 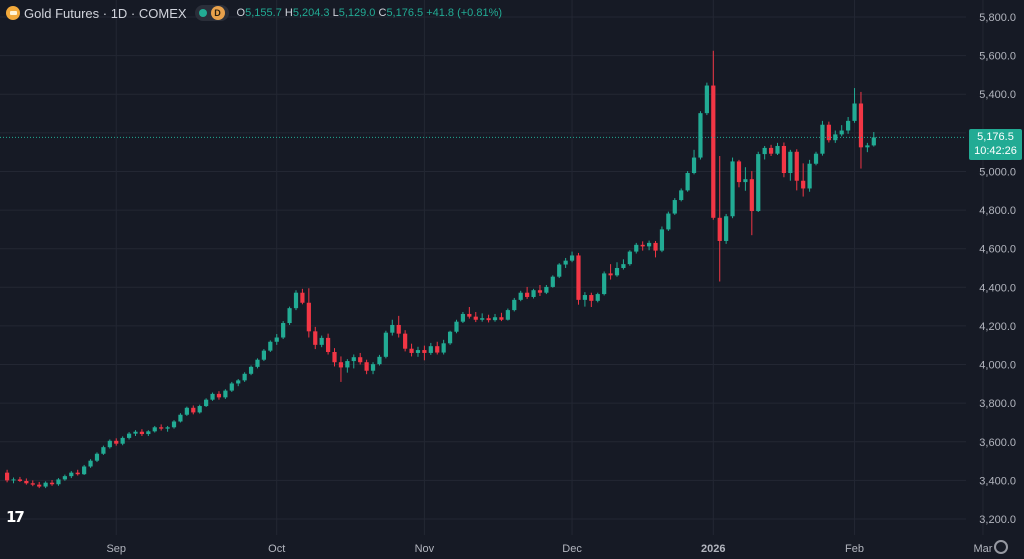 I want to click on change-value: +41.8 (+0.81%), so click(x=464, y=13).